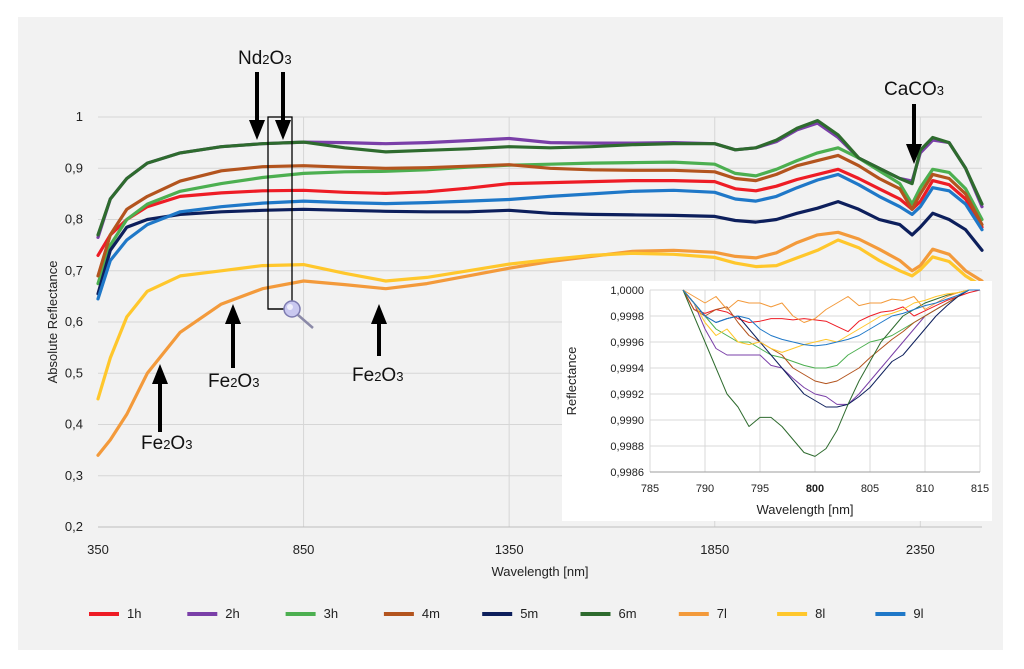  I want to click on inset-y-tick-label: 0,9996, so click(627, 343).